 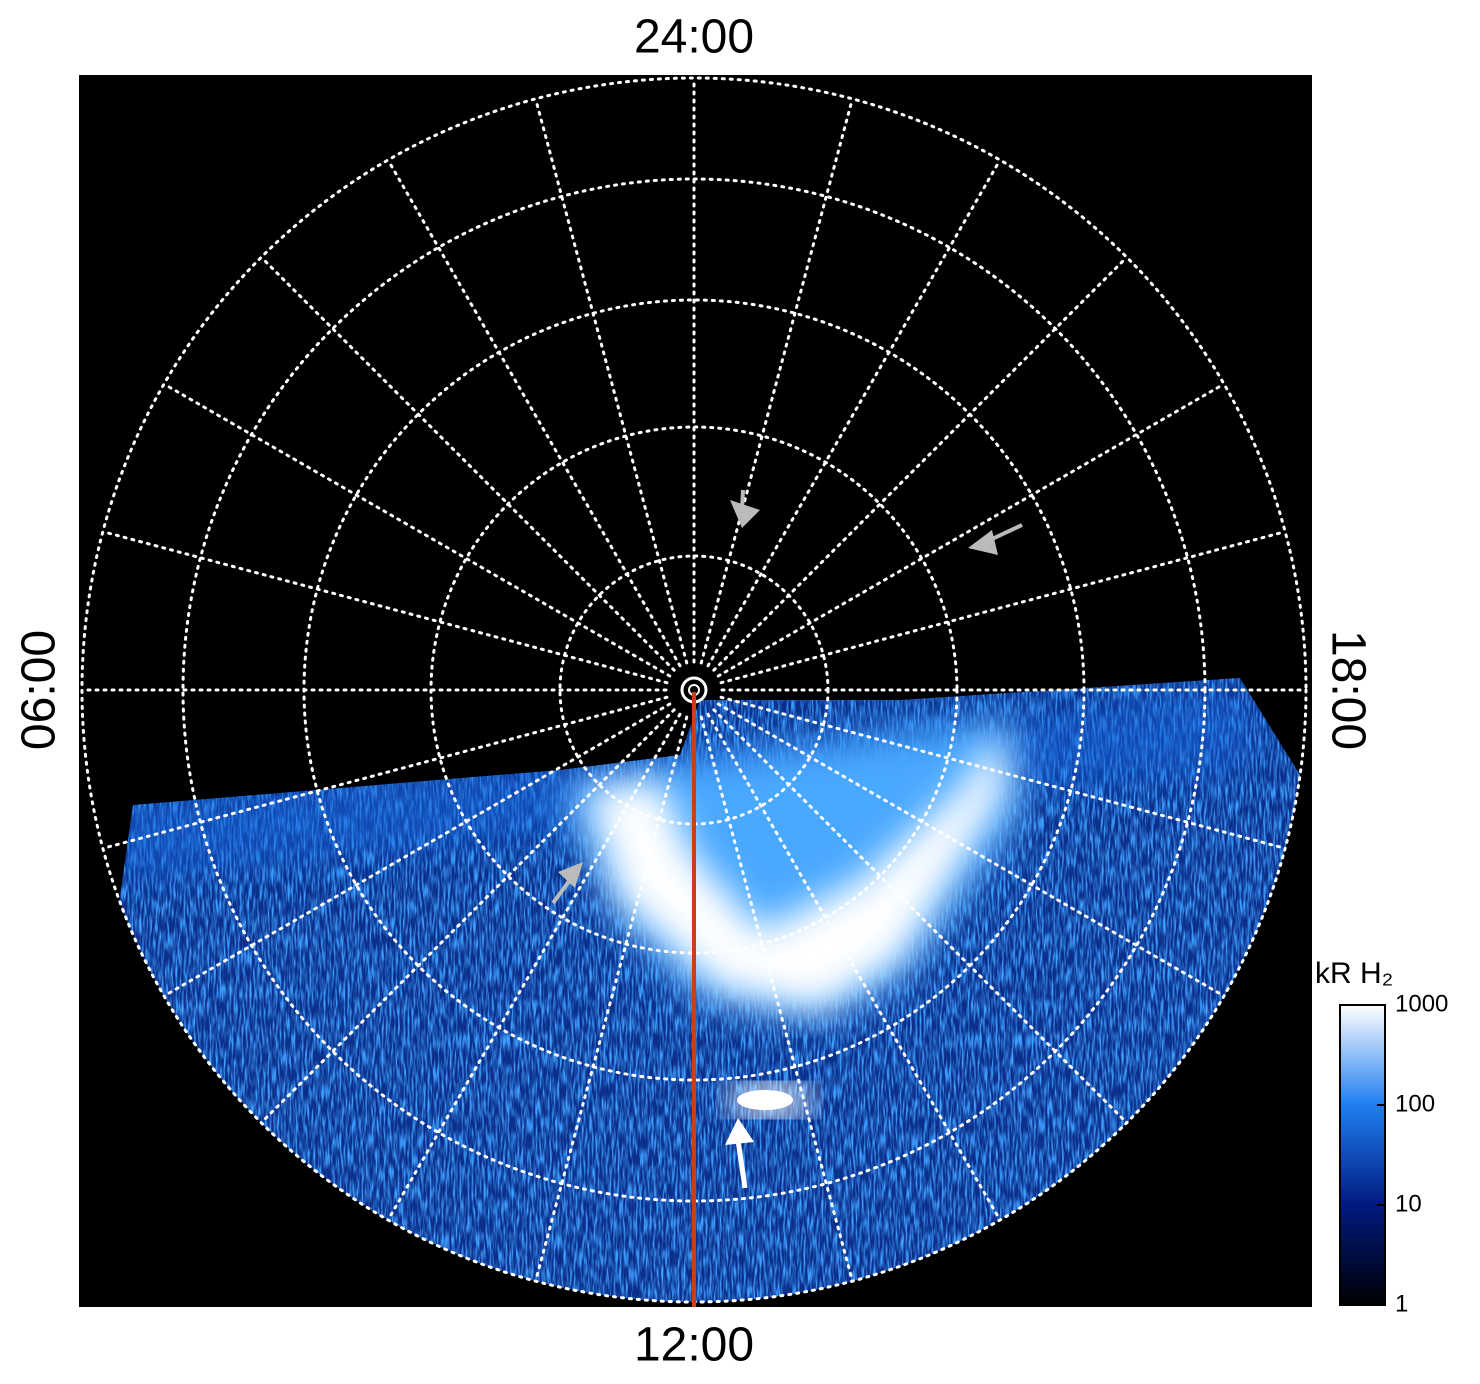 What do you see at coordinates (694, 1345) in the screenshot?
I see `hour-label: 12:00` at bounding box center [694, 1345].